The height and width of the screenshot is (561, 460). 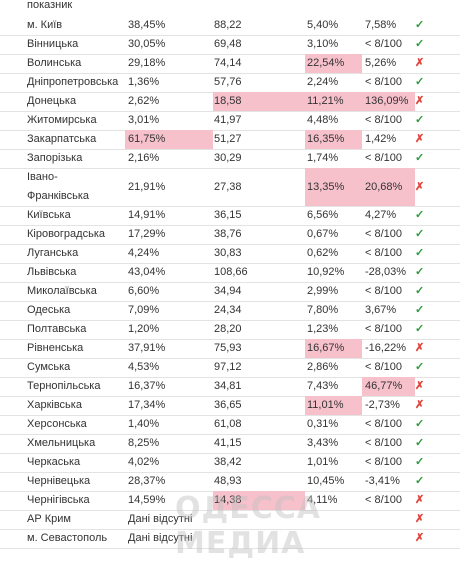 I want to click on metric-4: -3,41%, so click(x=382, y=481).